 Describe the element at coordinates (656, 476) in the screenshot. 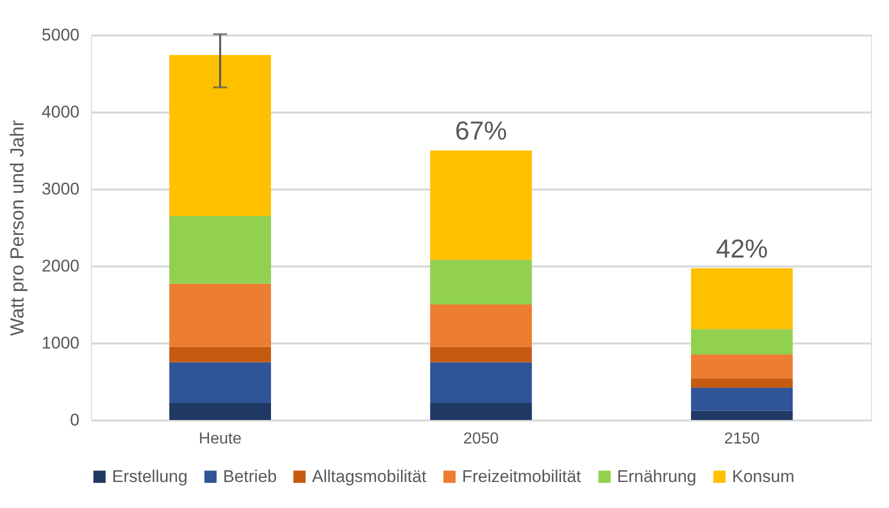

I see `legend-label: Ernährung` at that location.